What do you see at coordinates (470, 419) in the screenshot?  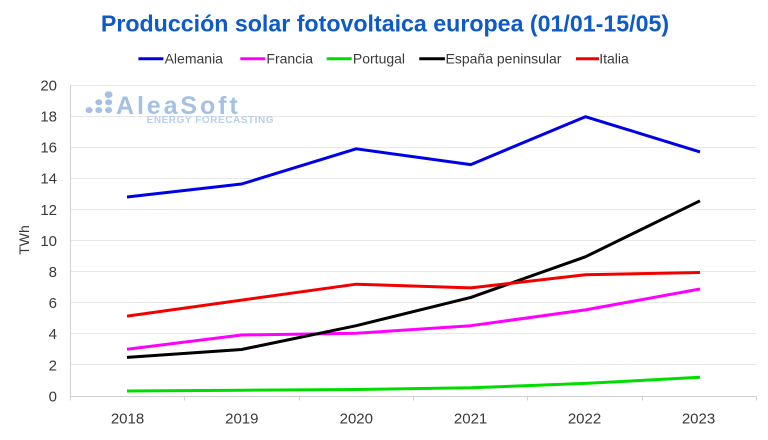 I see `svg-text: 2021` at bounding box center [470, 419].